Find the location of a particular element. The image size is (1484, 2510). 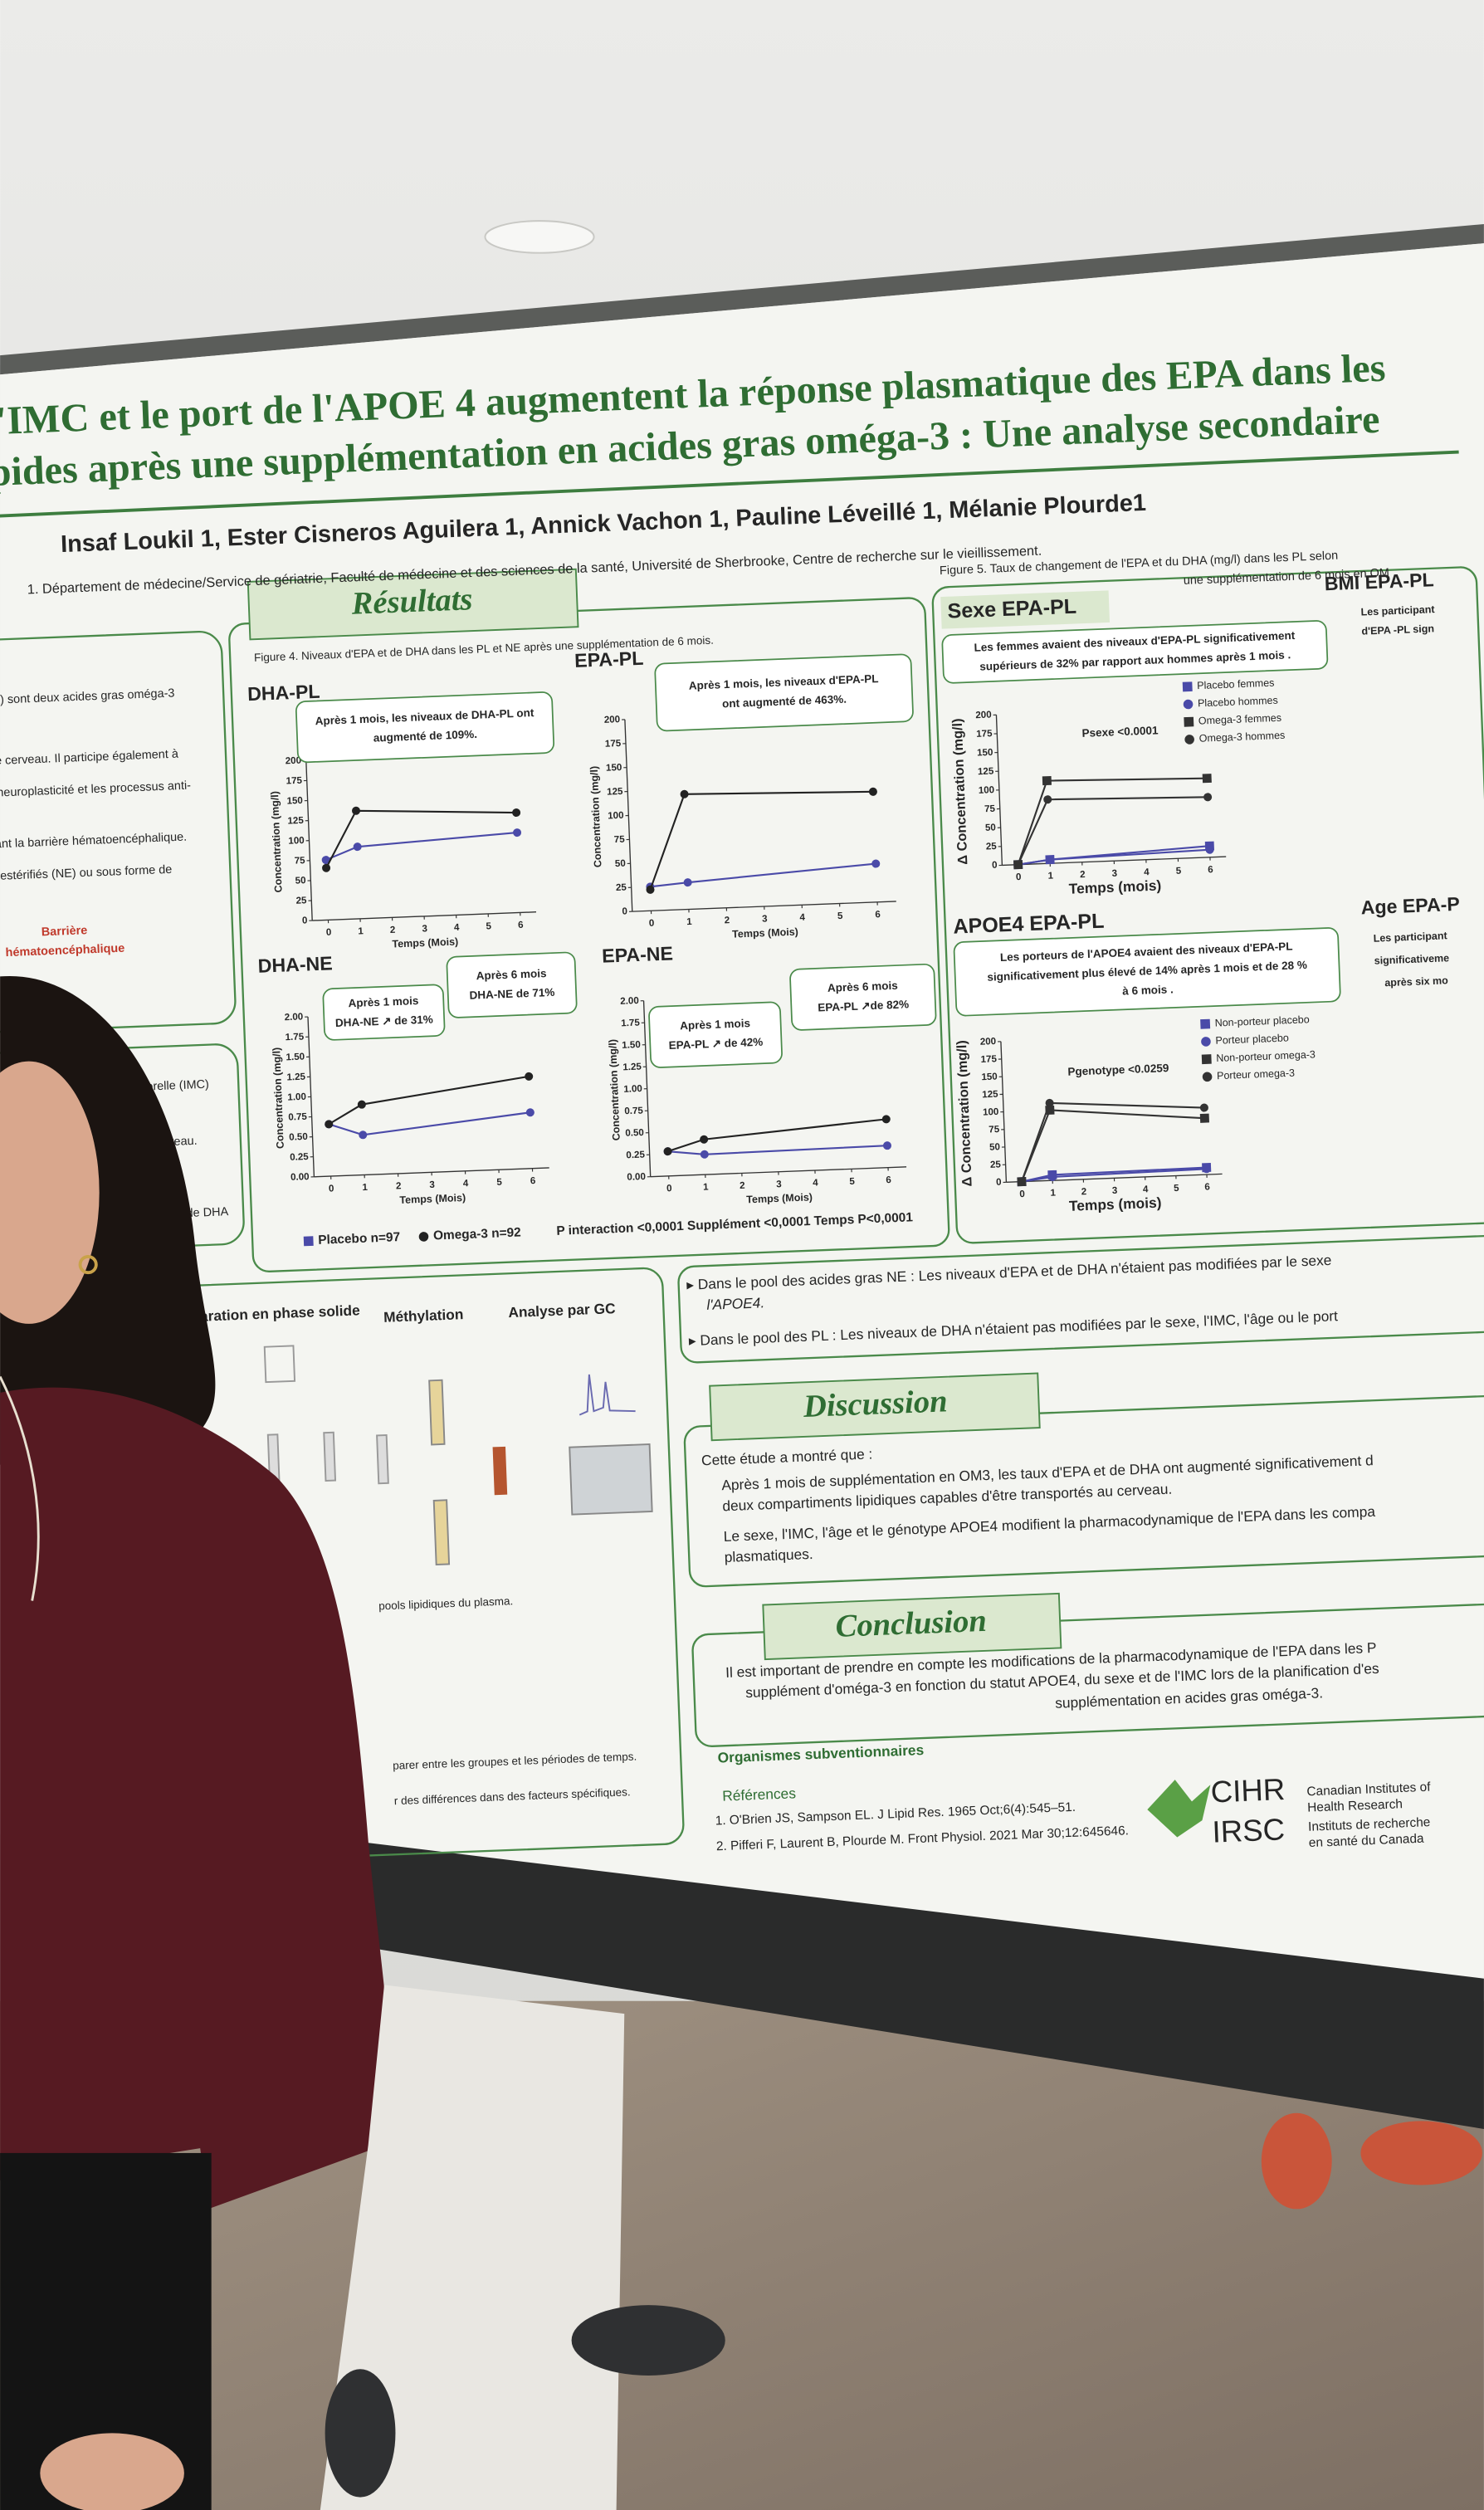

legend-entry: Placebo hommes is located at coordinates (1238, 703).